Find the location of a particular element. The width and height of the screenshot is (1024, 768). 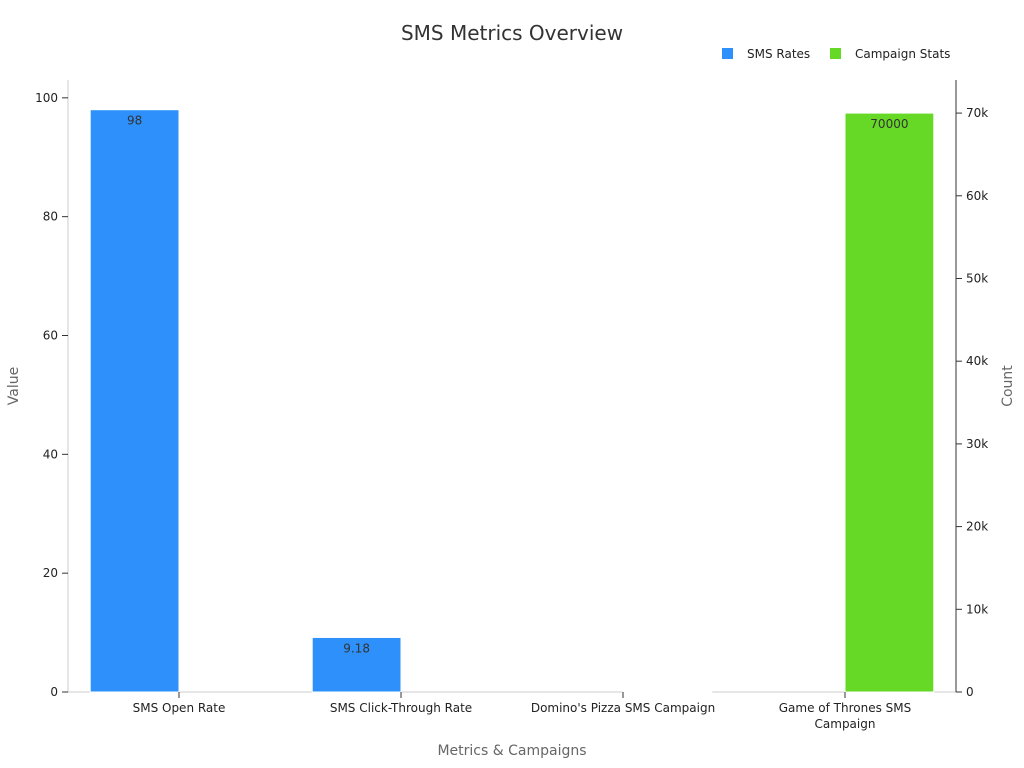

chart-title: SMS Metrics Overview is located at coordinates (512, 33).